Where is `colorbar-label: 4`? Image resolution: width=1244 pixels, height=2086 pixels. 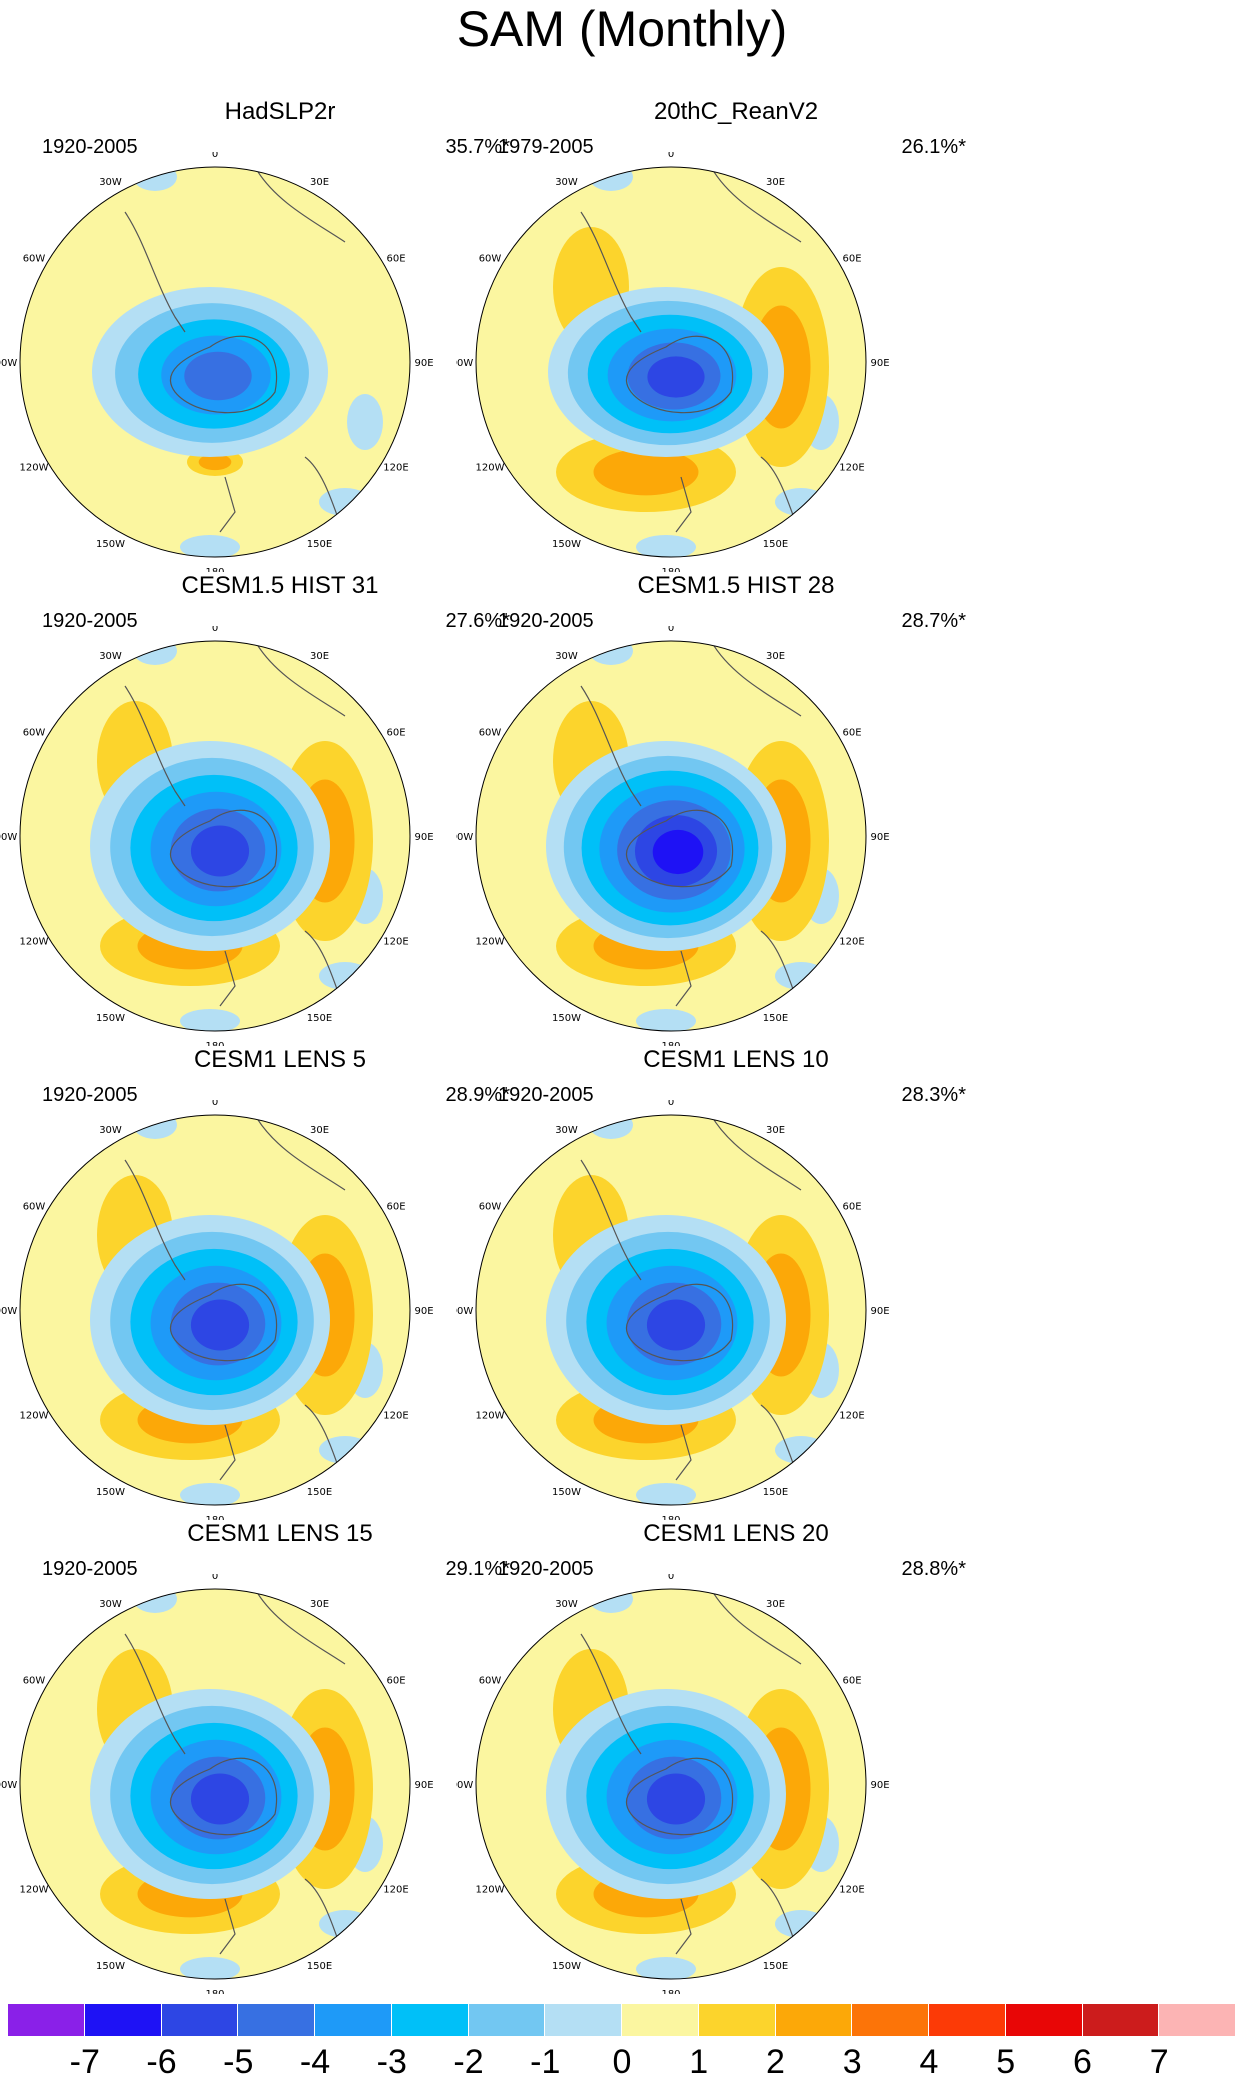 colorbar-label: 4 is located at coordinates (929, 2062).